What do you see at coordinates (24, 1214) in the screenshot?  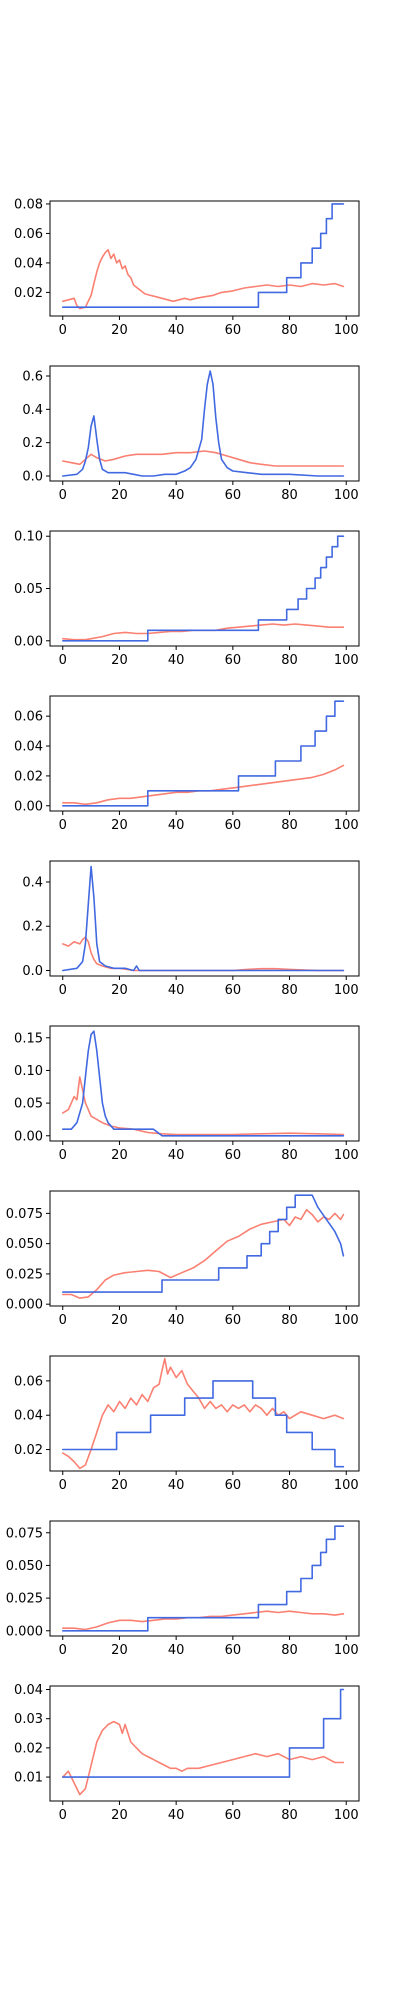 I see `y-tick-label: 0.075` at bounding box center [24, 1214].